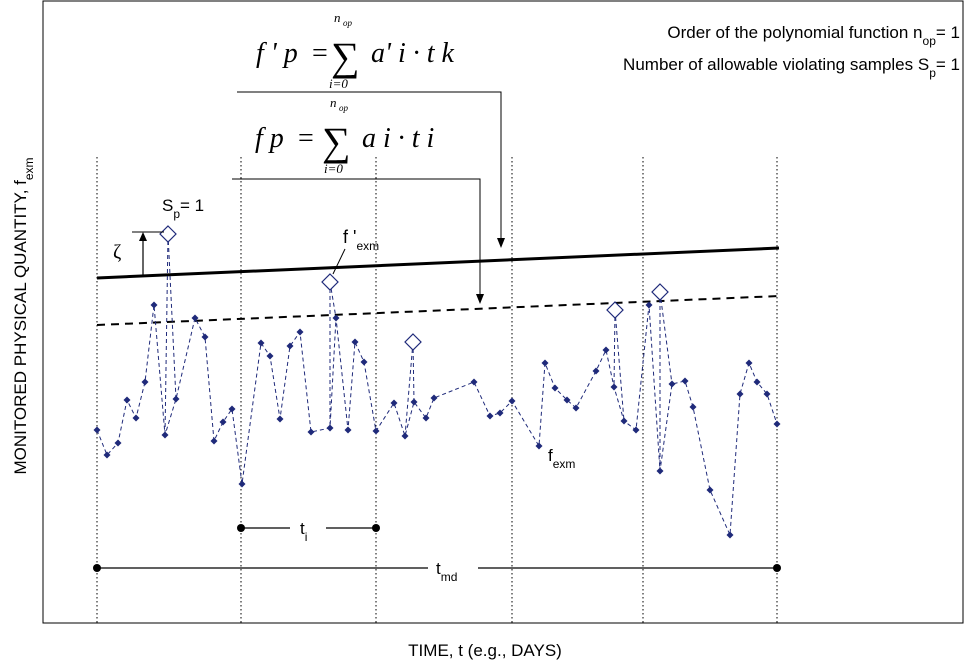 The image size is (967, 666). Describe the element at coordinates (485, 650) in the screenshot. I see `x-axis-label: TIME, t (e.g., DAYS)` at that location.